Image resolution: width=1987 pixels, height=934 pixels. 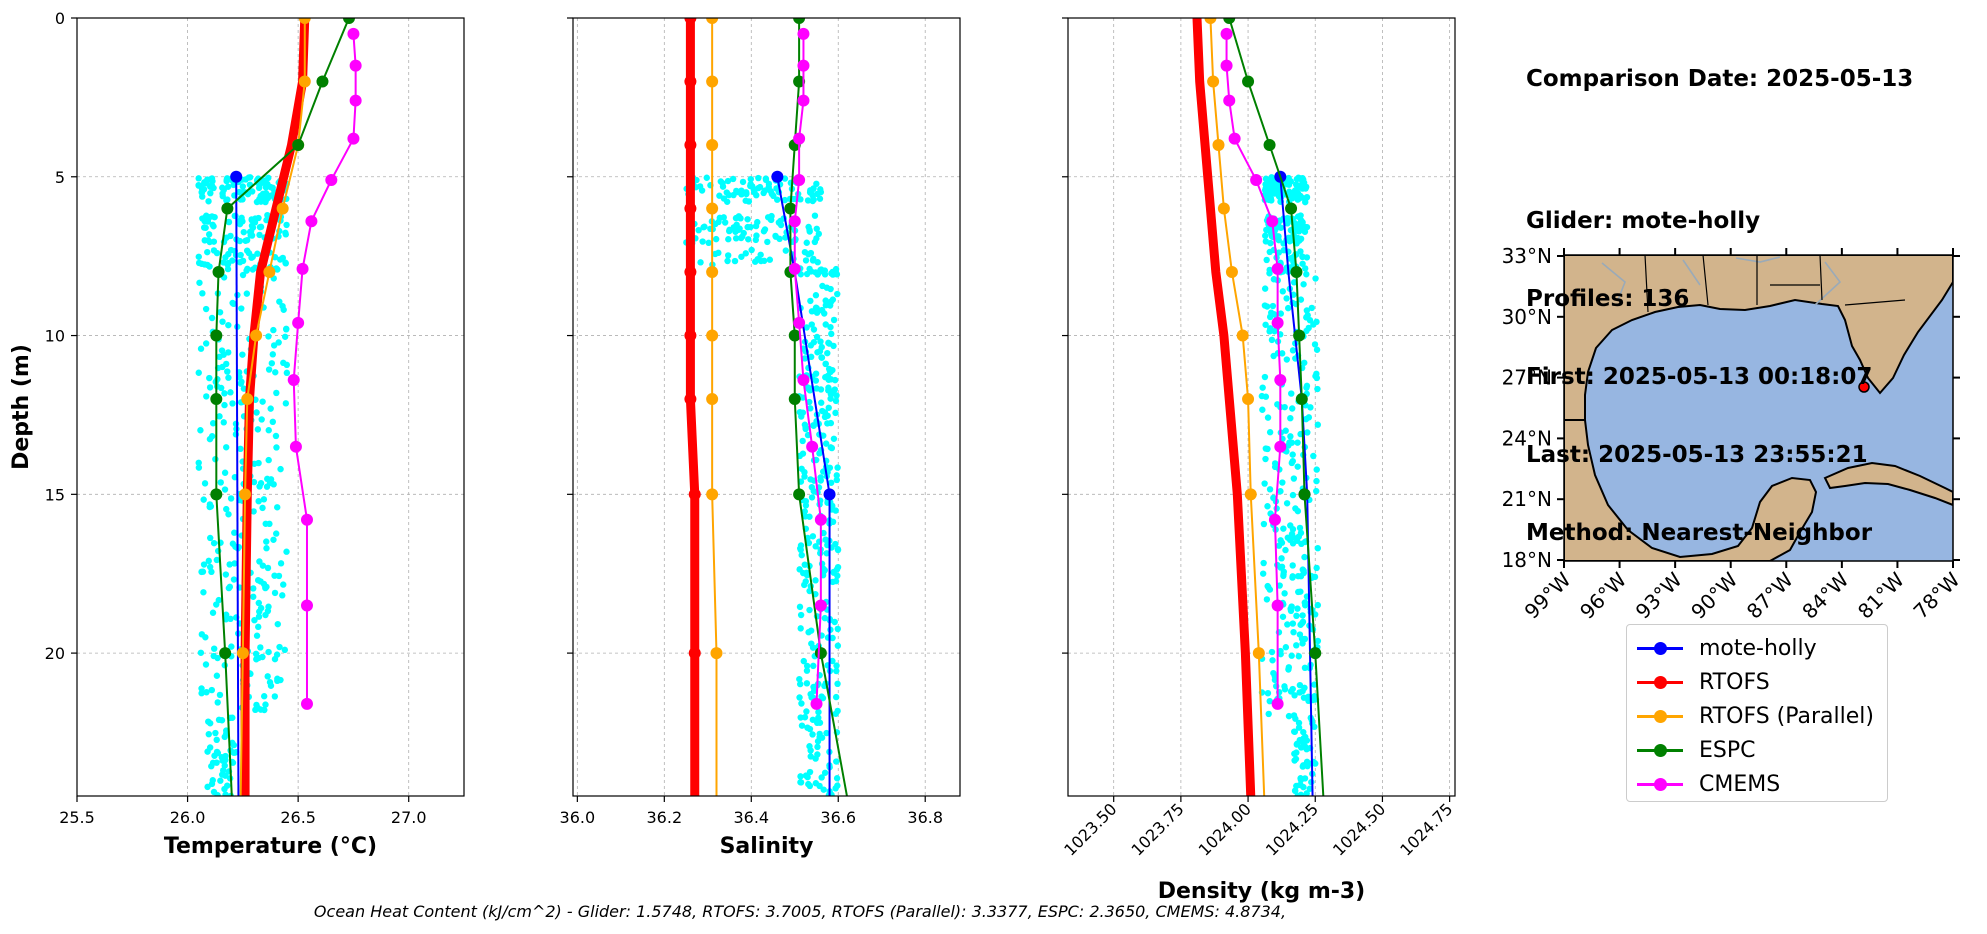 What do you see at coordinates (1608, 299) in the screenshot?
I see `profiles-count: Profiles: 136` at bounding box center [1608, 299].